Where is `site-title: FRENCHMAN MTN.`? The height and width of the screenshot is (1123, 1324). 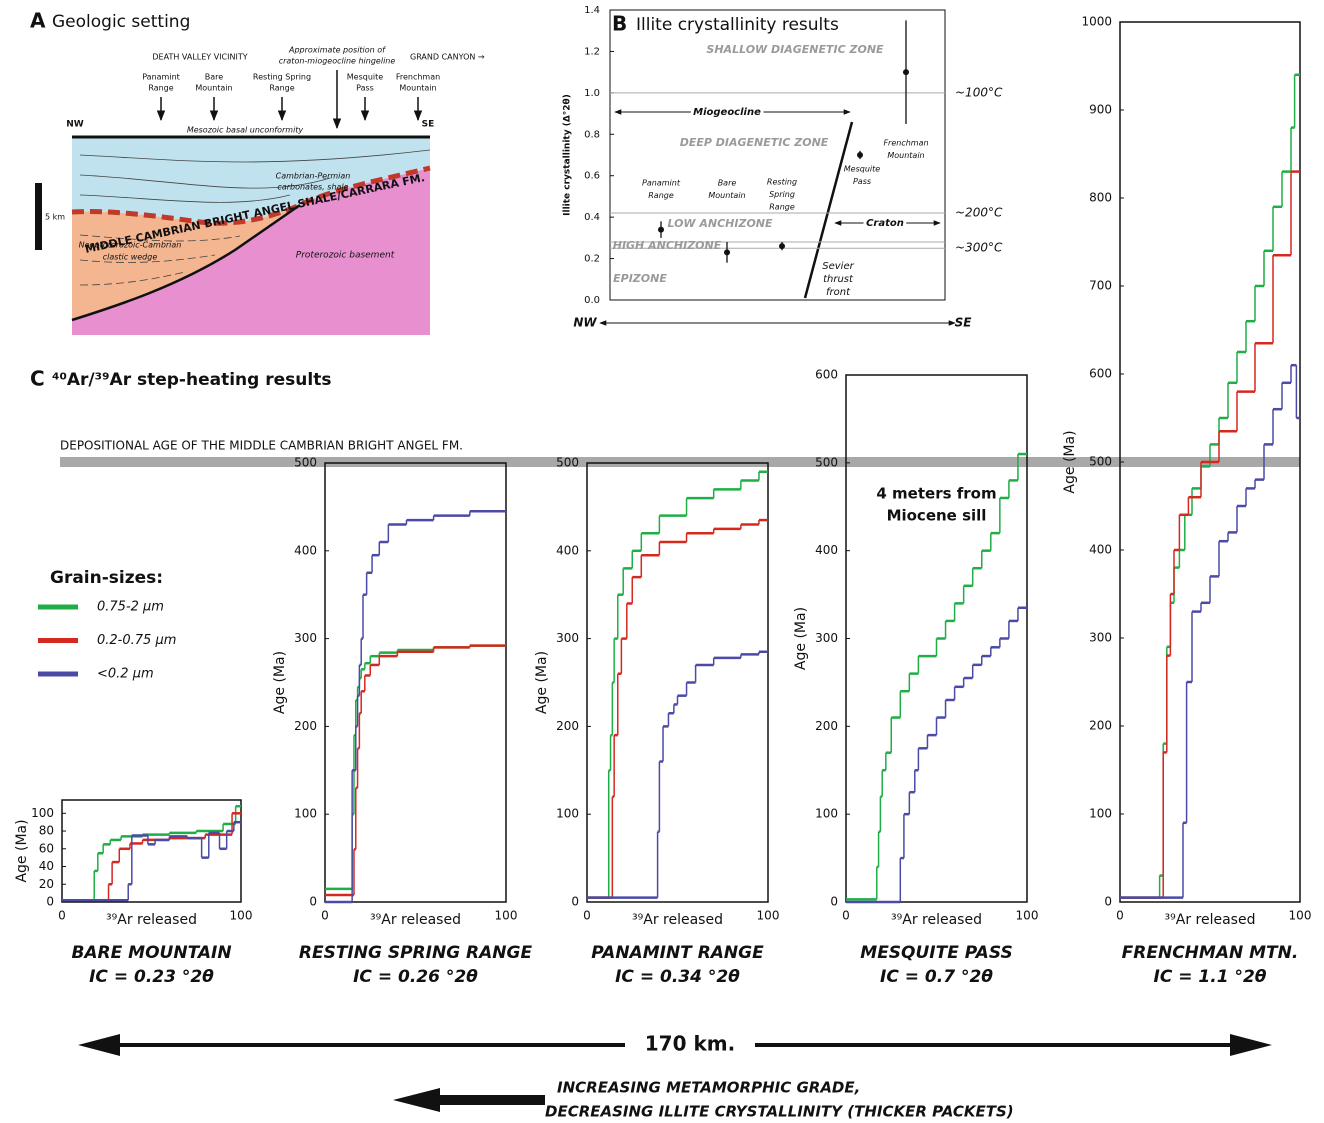 site-title: FRENCHMAN MTN. is located at coordinates (1210, 953).